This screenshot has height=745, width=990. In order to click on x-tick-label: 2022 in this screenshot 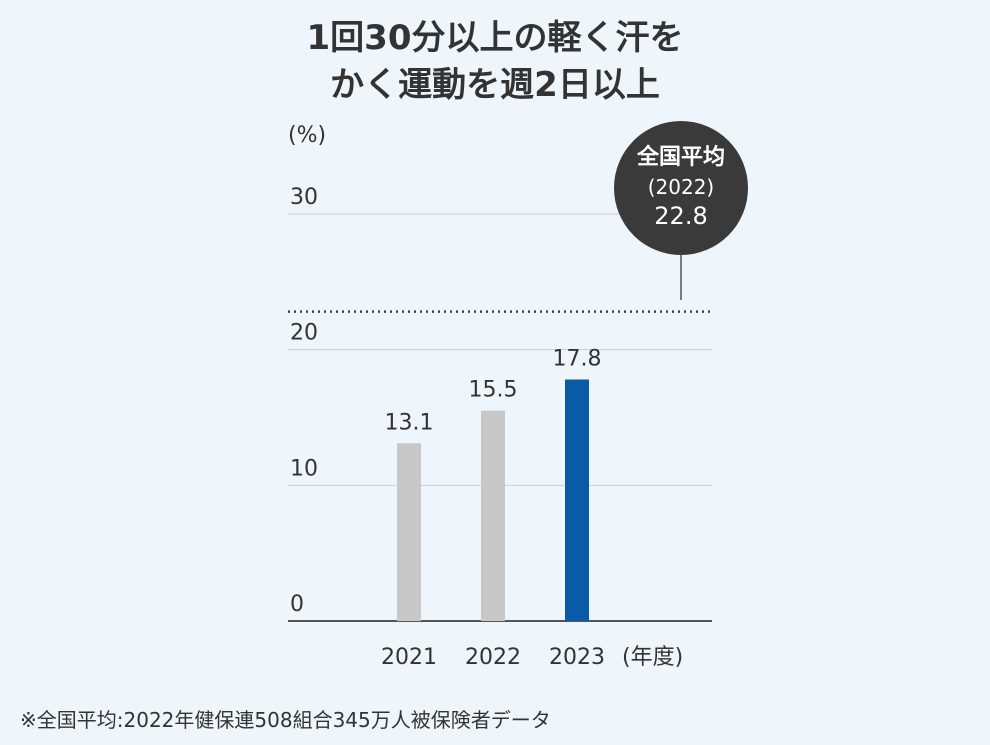, I will do `click(493, 657)`.